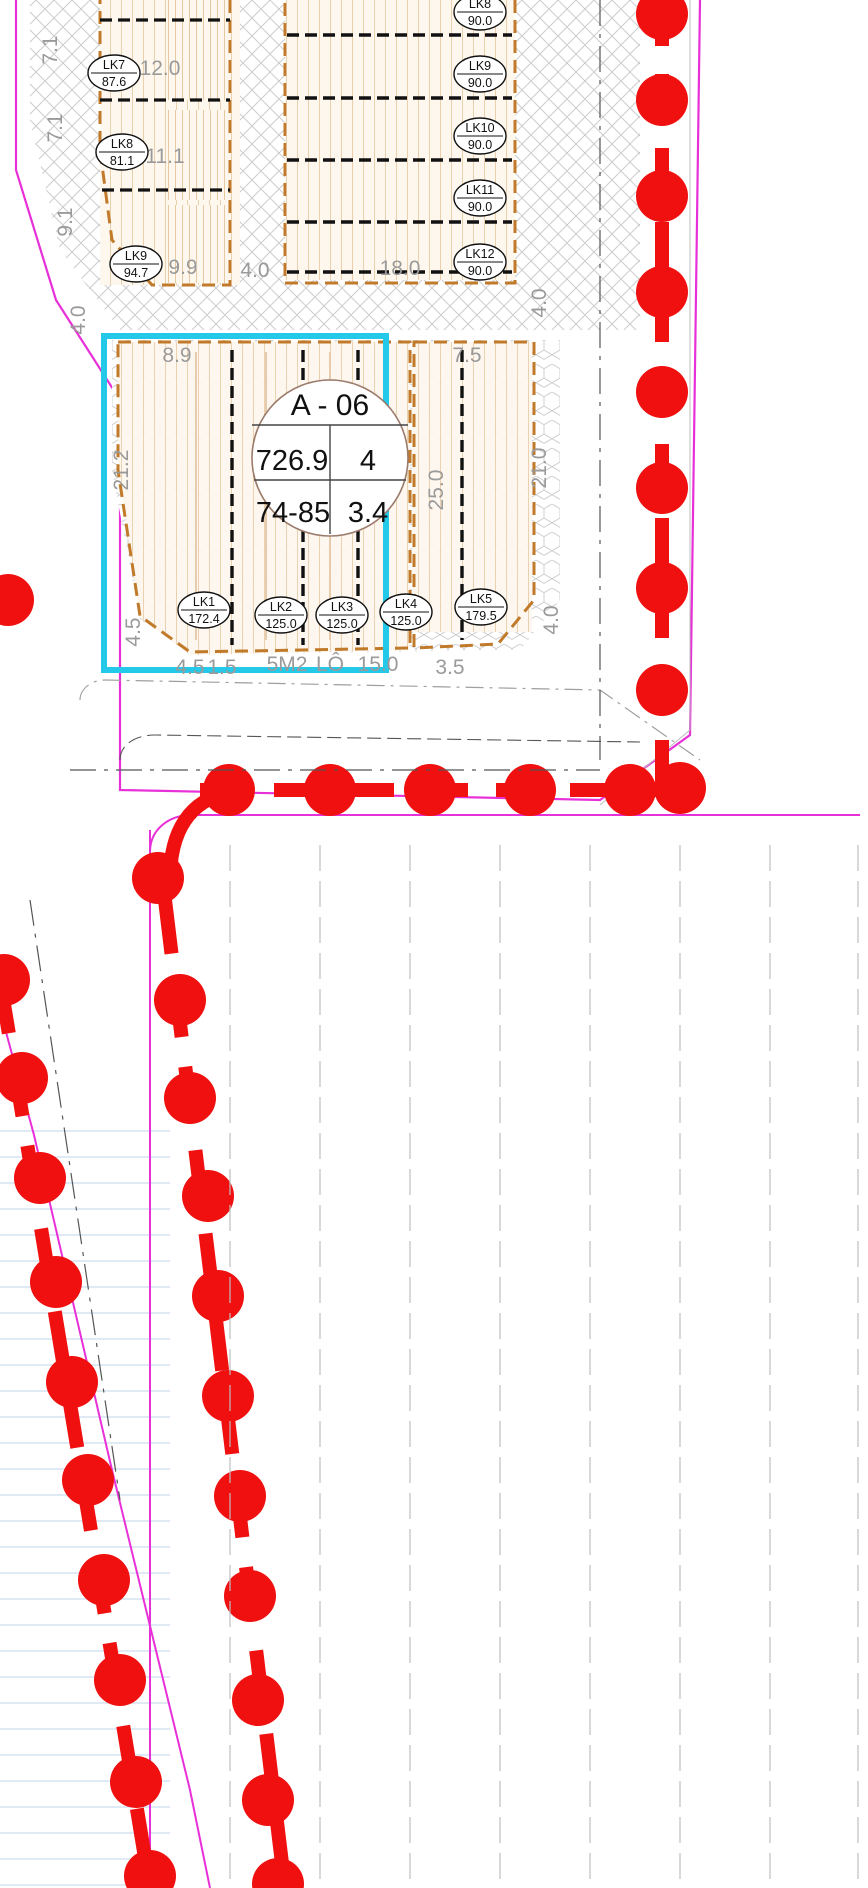 This screenshot has width=868, height=1888. Describe the element at coordinates (293, 513) in the screenshot. I see `callout-range: 74-85` at that location.